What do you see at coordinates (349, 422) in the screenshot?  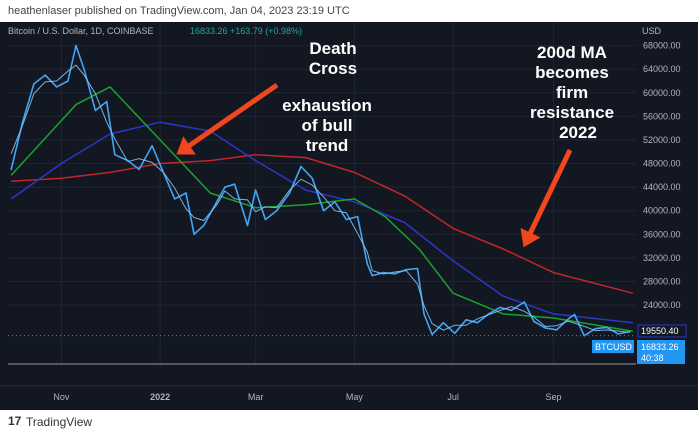 I see `tradingview-footer: 17 TradingView` at bounding box center [349, 422].